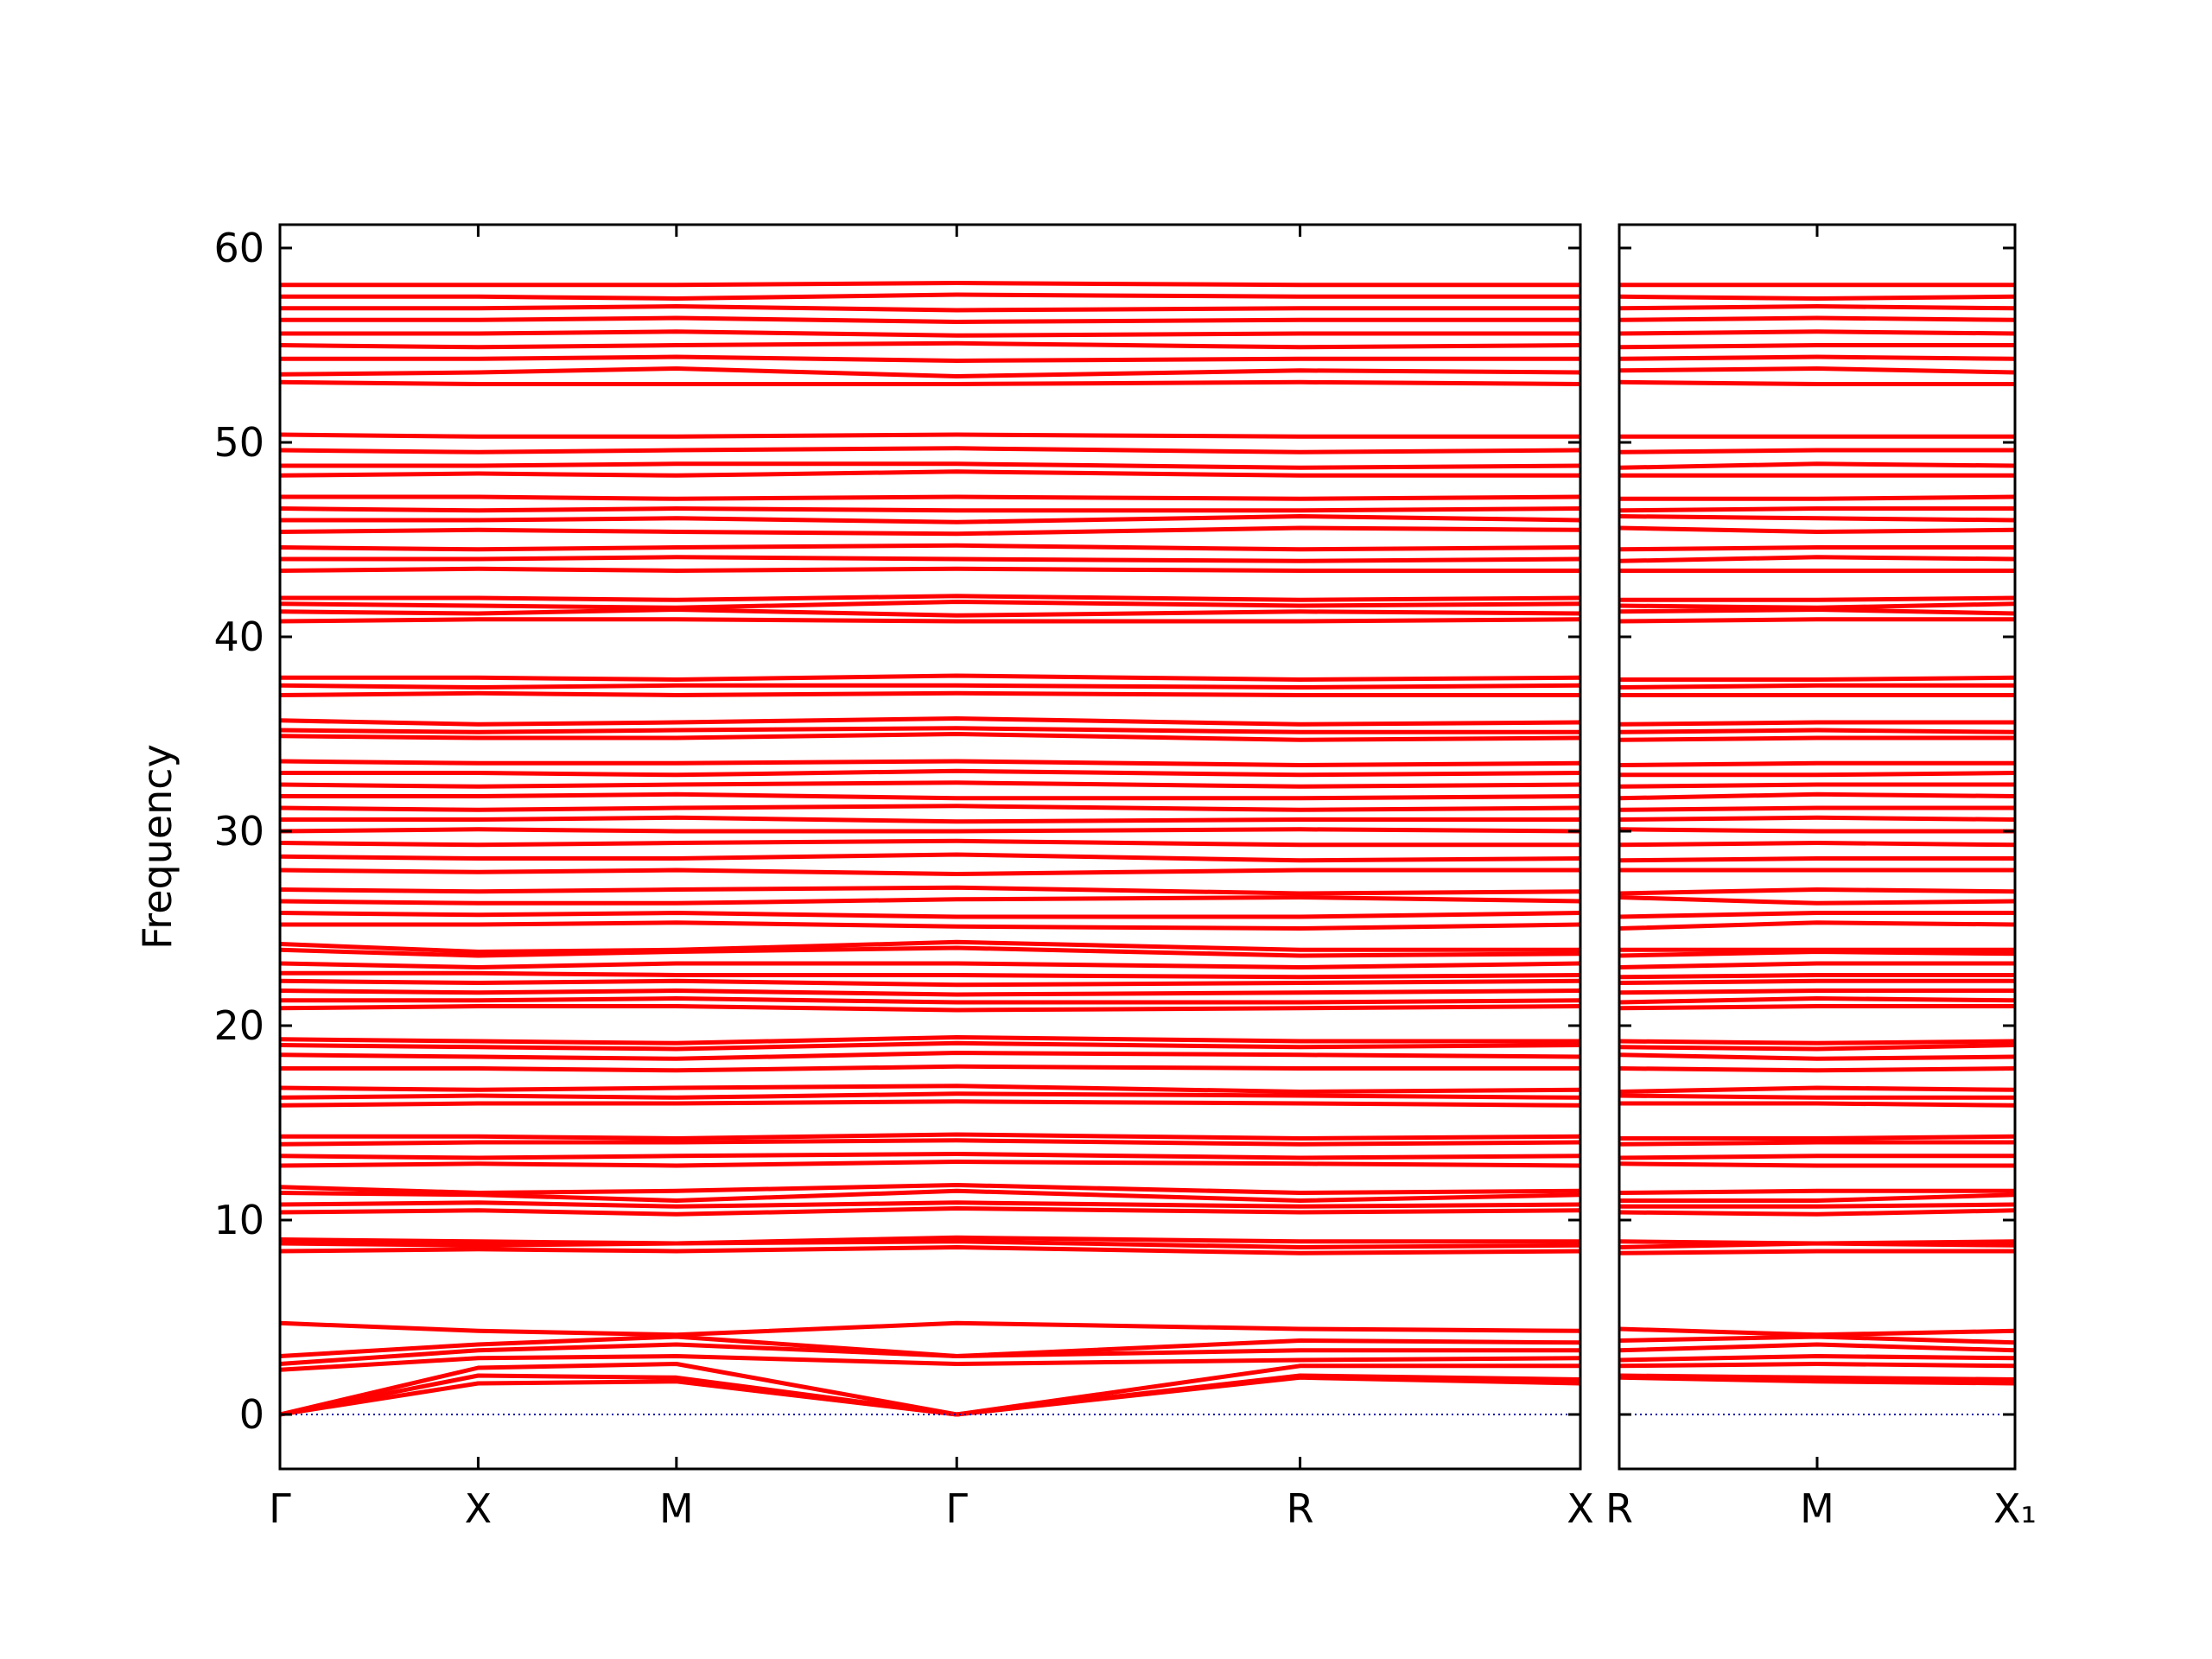  I want to click on y-axis-label: Frequency, so click(157, 847).